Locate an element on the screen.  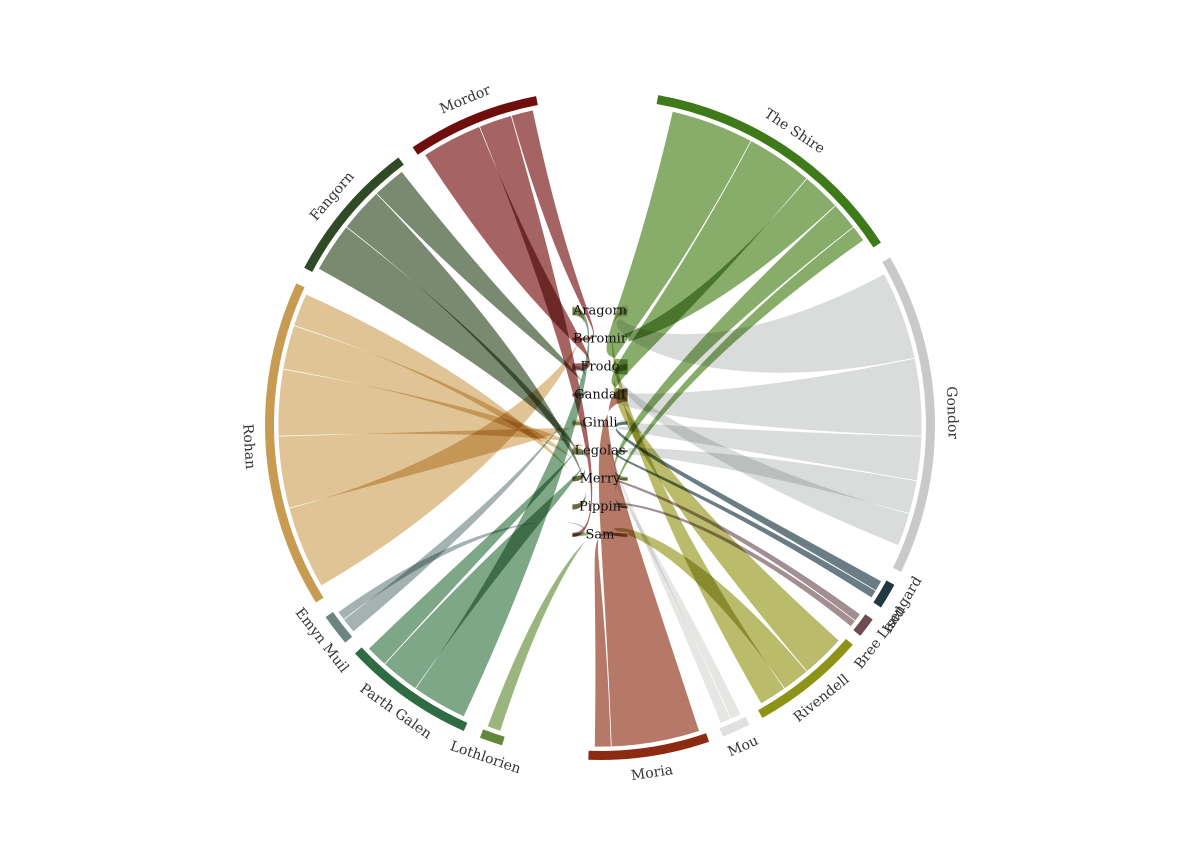
arc-gondor is located at coordinates (909, 414).